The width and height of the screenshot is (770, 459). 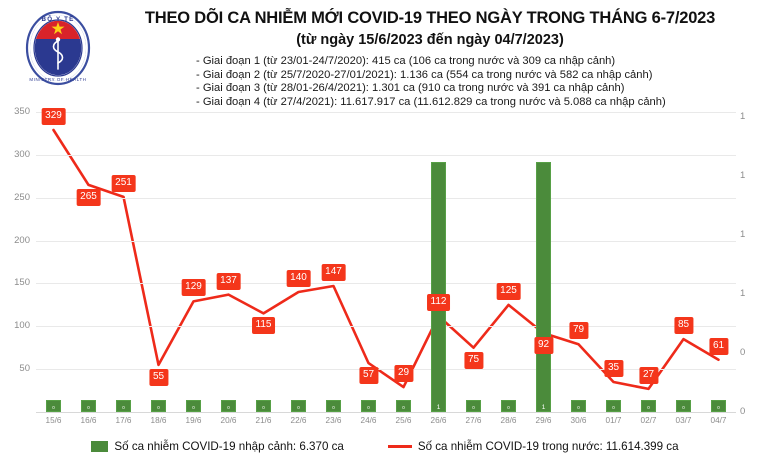 What do you see at coordinates (123, 183) in the screenshot?
I see `line-point-value-label: 251` at bounding box center [123, 183].